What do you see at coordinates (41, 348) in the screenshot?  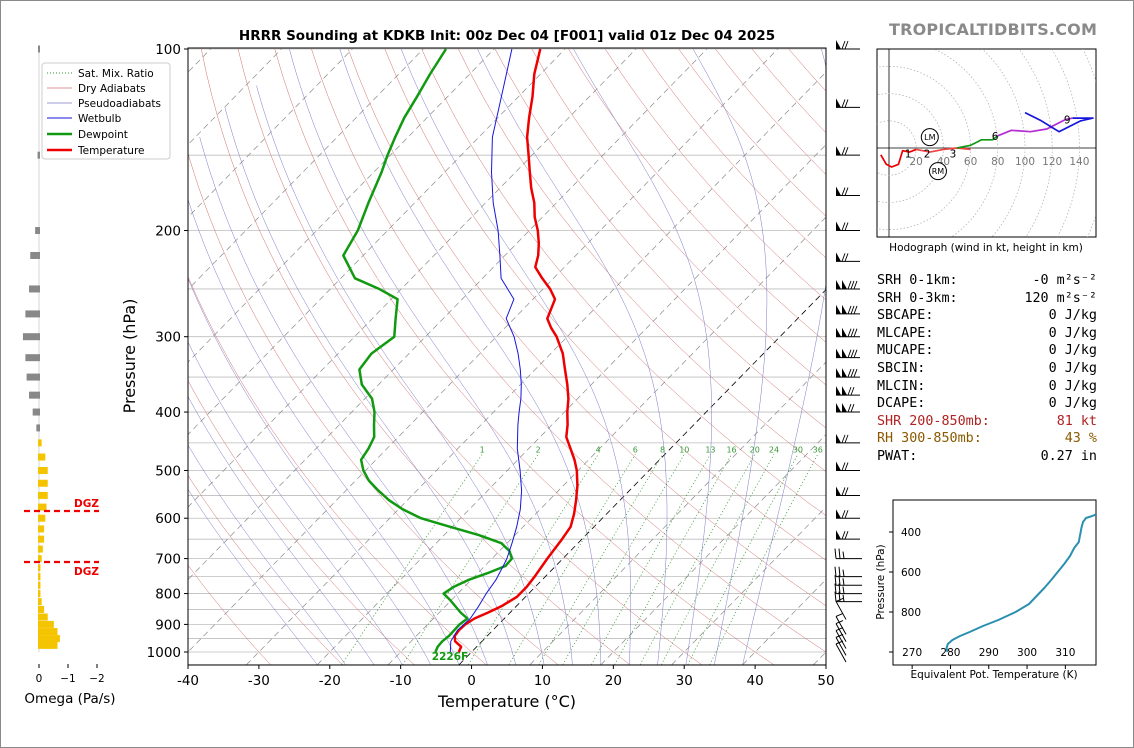 I see `omega-bars` at bounding box center [41, 348].